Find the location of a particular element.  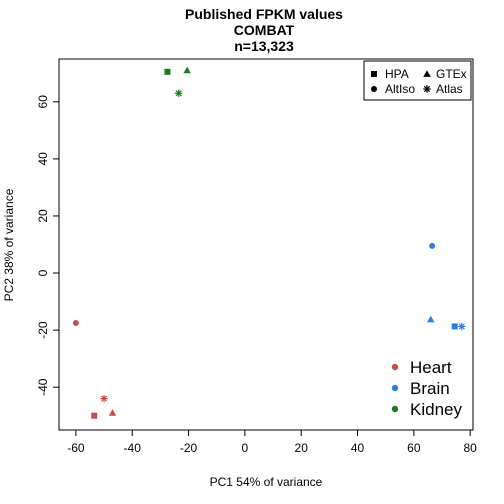

x-tick-label-1: -40 is located at coordinates (133, 448).